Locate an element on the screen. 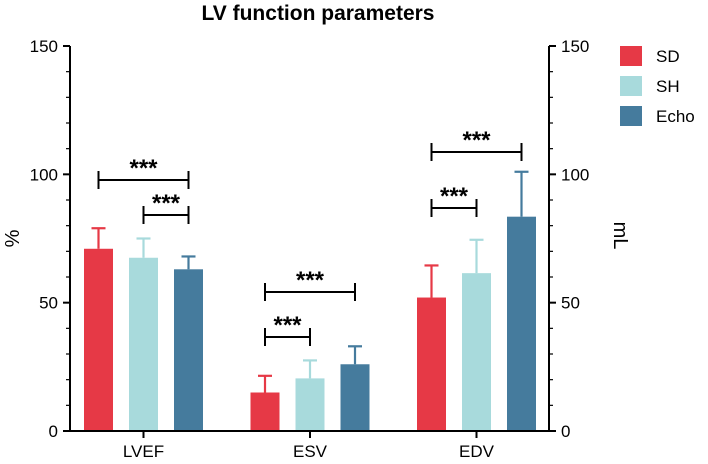  y-tick-label-right: 150 is located at coordinates (575, 46).